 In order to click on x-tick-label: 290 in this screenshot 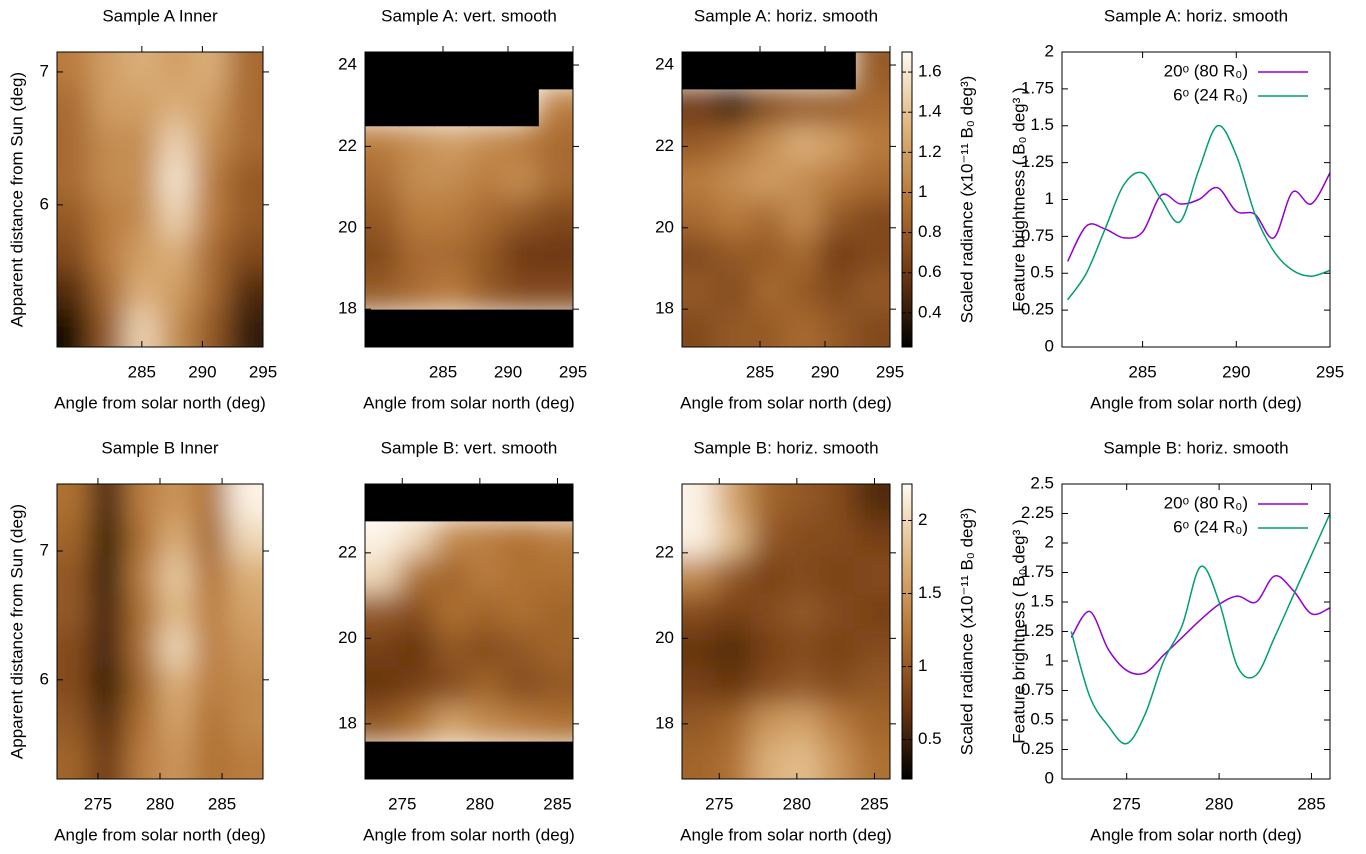, I will do `click(508, 371)`.